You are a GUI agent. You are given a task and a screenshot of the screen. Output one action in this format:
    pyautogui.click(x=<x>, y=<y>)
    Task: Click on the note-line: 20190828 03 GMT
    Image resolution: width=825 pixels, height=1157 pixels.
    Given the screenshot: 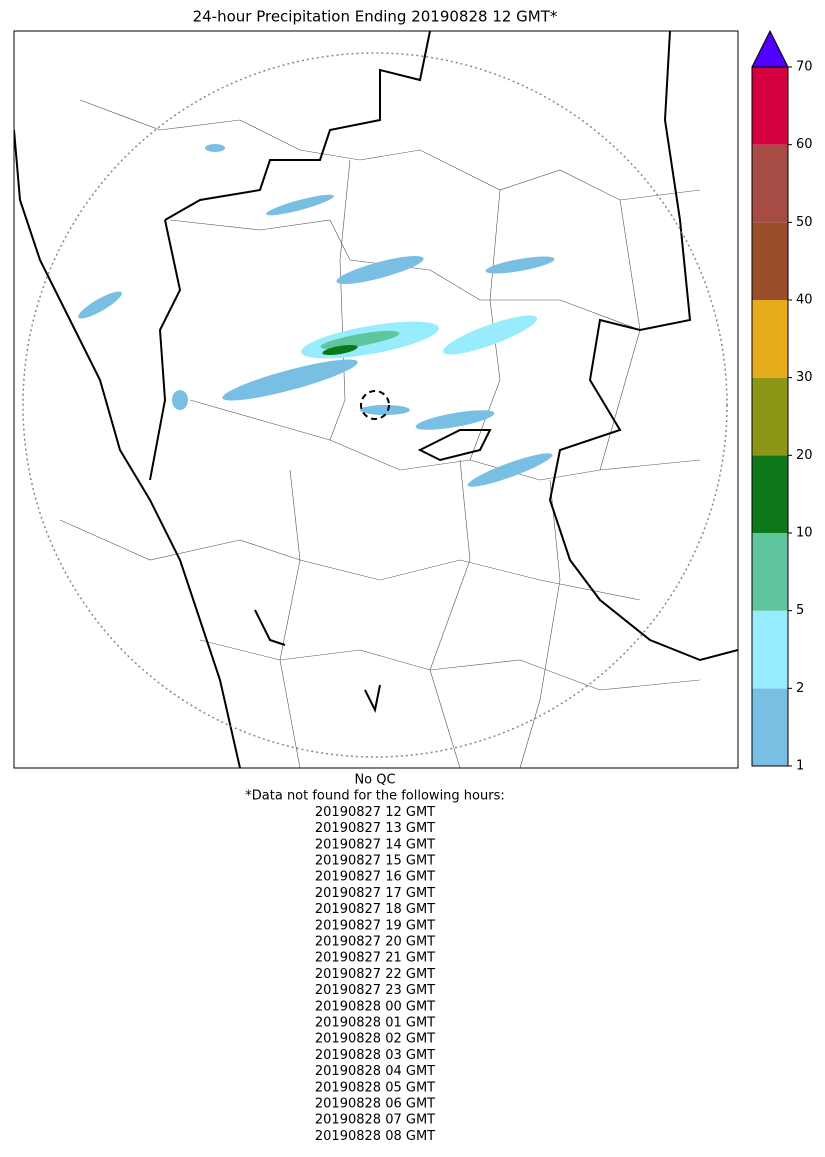 What is the action you would take?
    pyautogui.click(x=375, y=1055)
    